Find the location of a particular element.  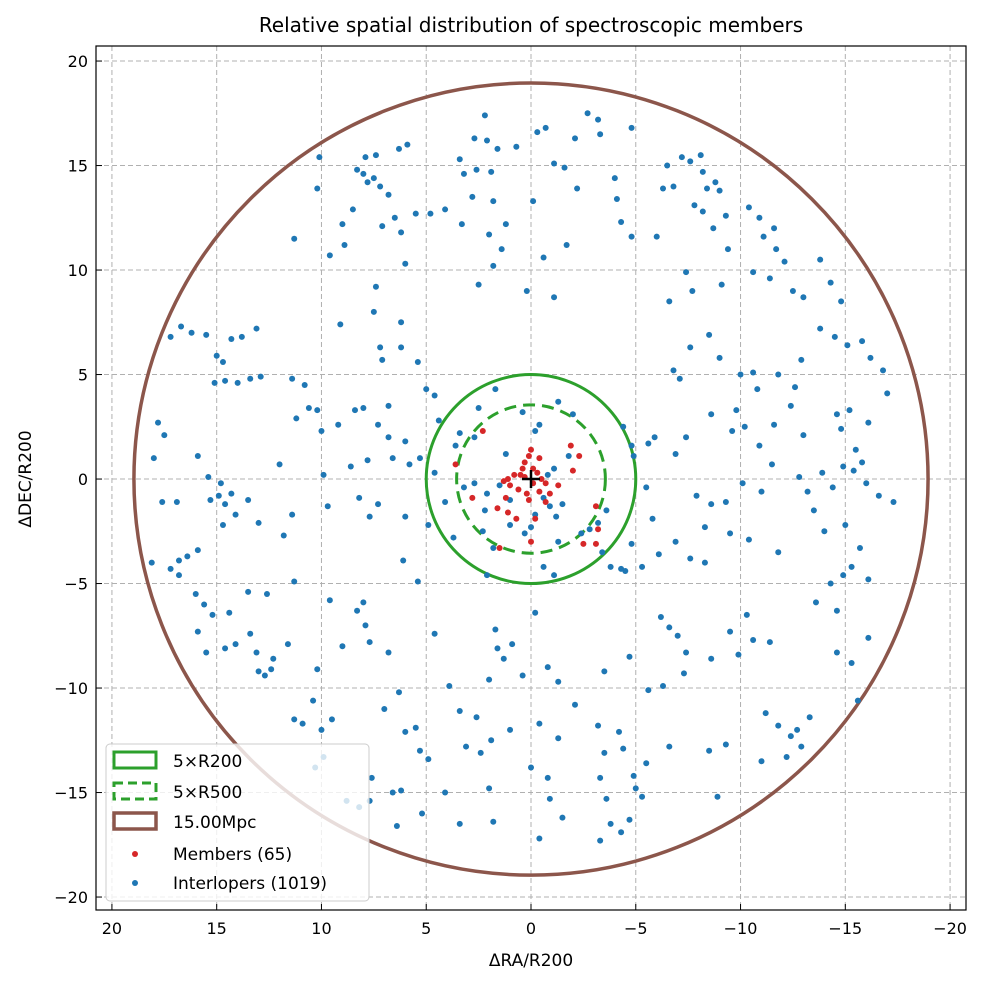

legend-label-interlopers: Interlopers (1019) is located at coordinates (250, 884).